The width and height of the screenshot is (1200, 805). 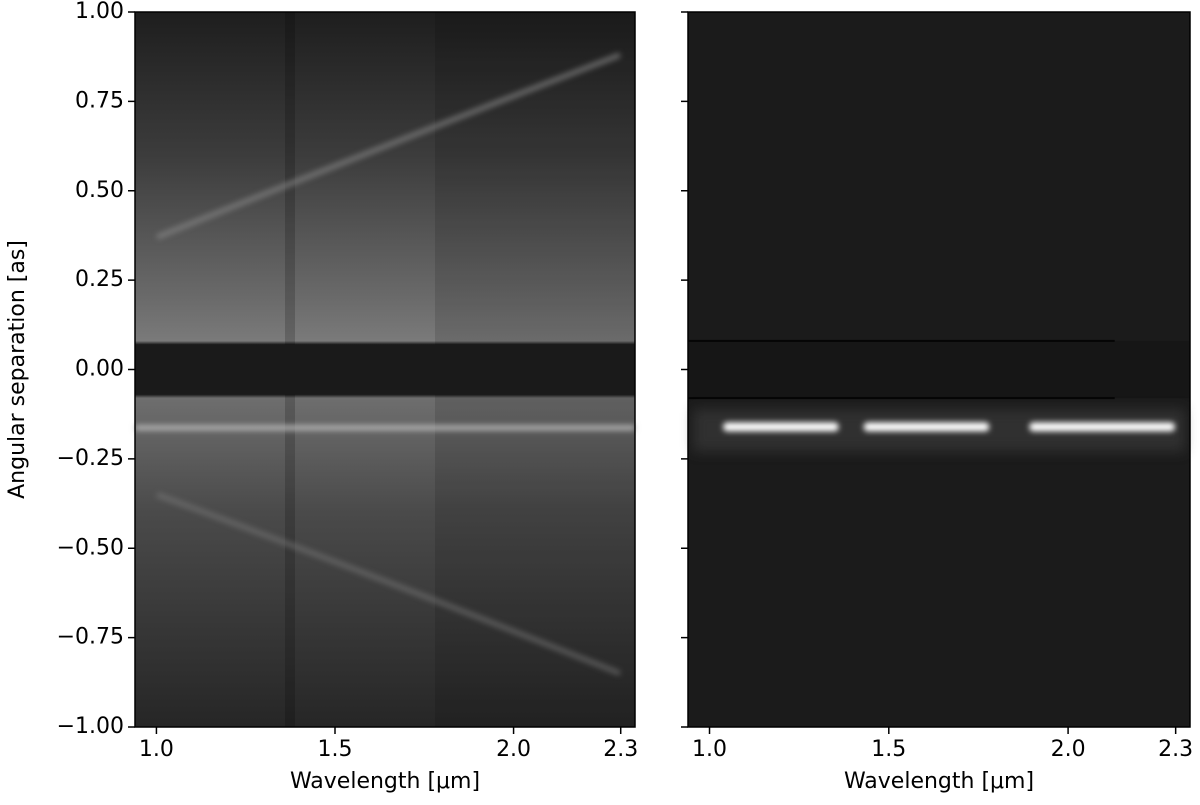 I want to click on y-tick-label: −0.50, so click(x=90, y=547).